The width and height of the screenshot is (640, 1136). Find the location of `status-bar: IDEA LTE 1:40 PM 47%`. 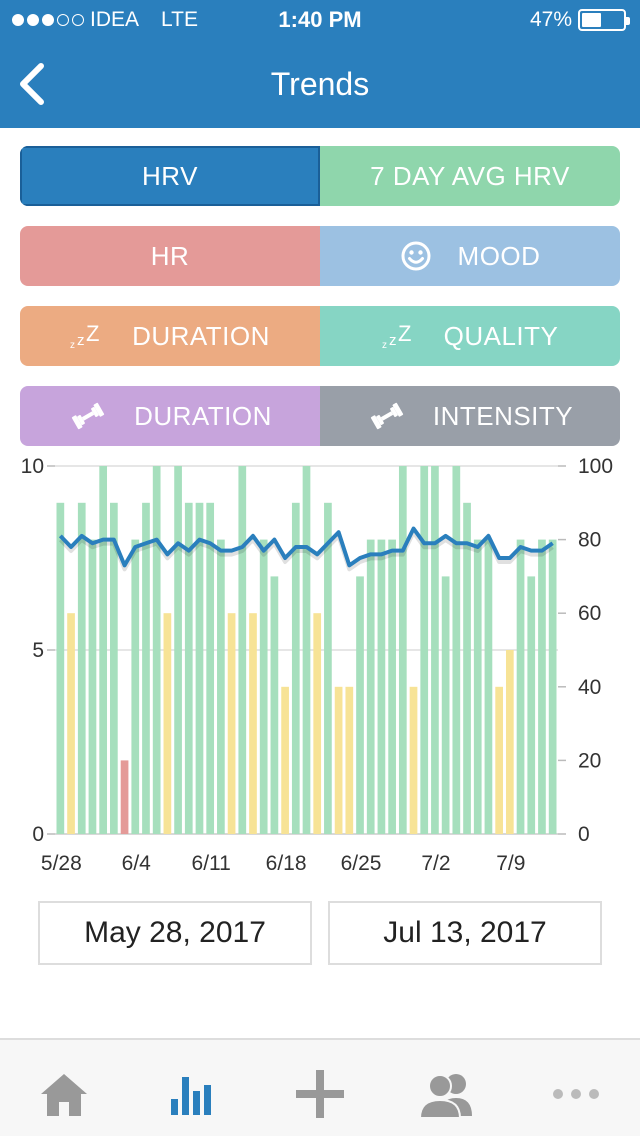

status-bar: IDEA LTE 1:40 PM 47% is located at coordinates (320, 20).